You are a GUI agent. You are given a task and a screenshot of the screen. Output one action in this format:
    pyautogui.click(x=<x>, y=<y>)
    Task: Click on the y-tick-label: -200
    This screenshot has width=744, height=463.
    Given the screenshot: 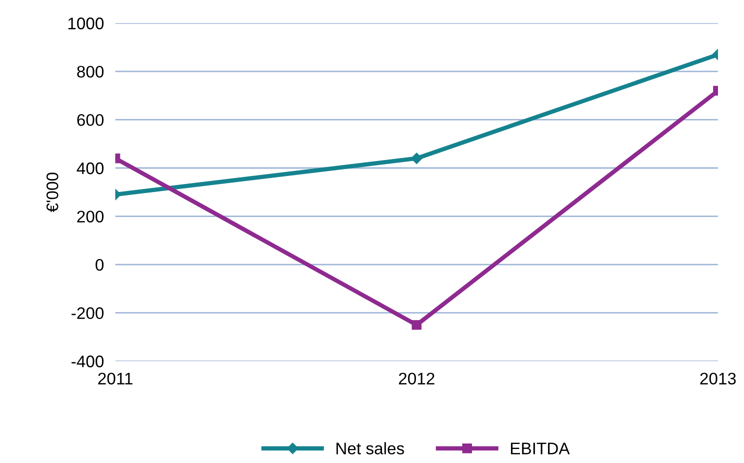 What is the action you would take?
    pyautogui.click(x=88, y=313)
    